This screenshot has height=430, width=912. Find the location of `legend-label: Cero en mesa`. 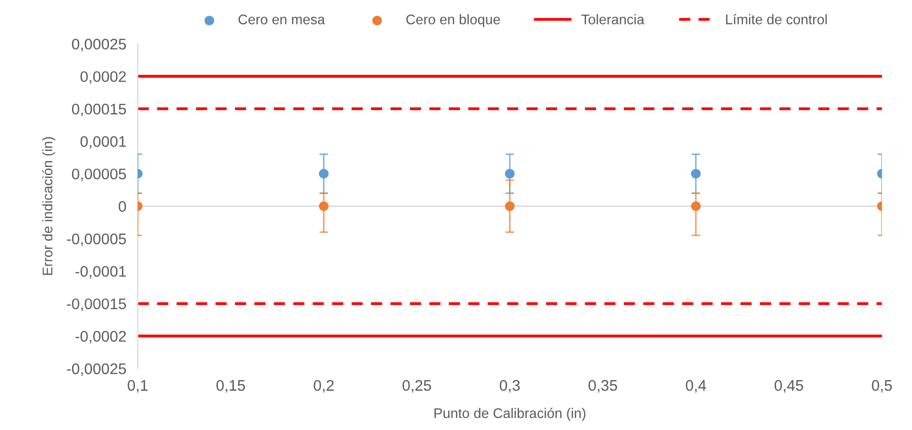

legend-label: Cero en mesa is located at coordinates (282, 19).